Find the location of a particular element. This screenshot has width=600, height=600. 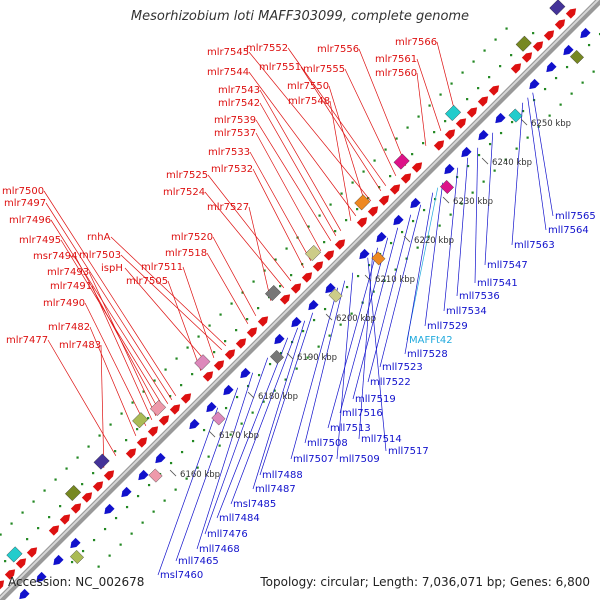

gene-label-forward: mlr7544 is located at coordinates (228, 72).